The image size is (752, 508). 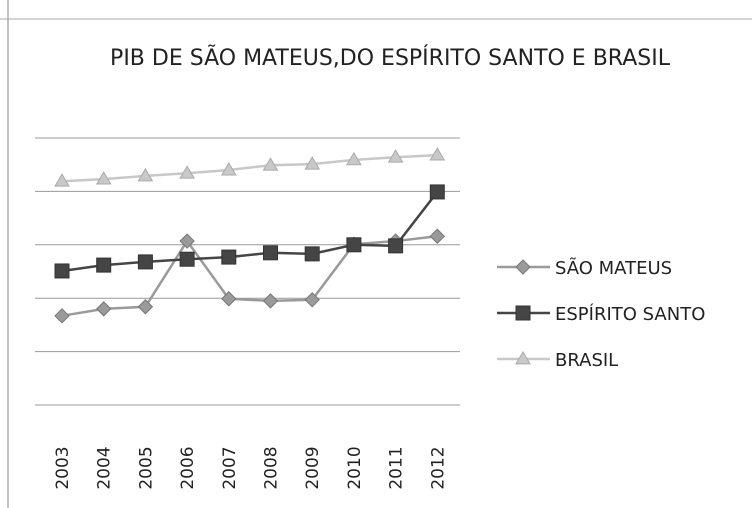 I want to click on x-tick-label: 2005, so click(x=146, y=467).